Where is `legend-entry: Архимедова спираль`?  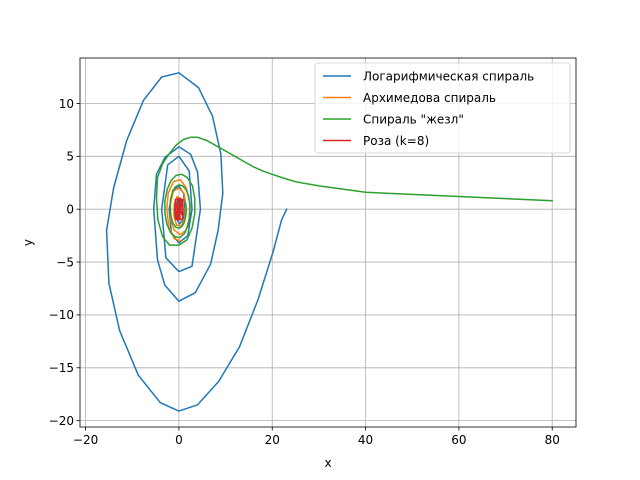 legend-entry: Архимедова спираль is located at coordinates (429, 98).